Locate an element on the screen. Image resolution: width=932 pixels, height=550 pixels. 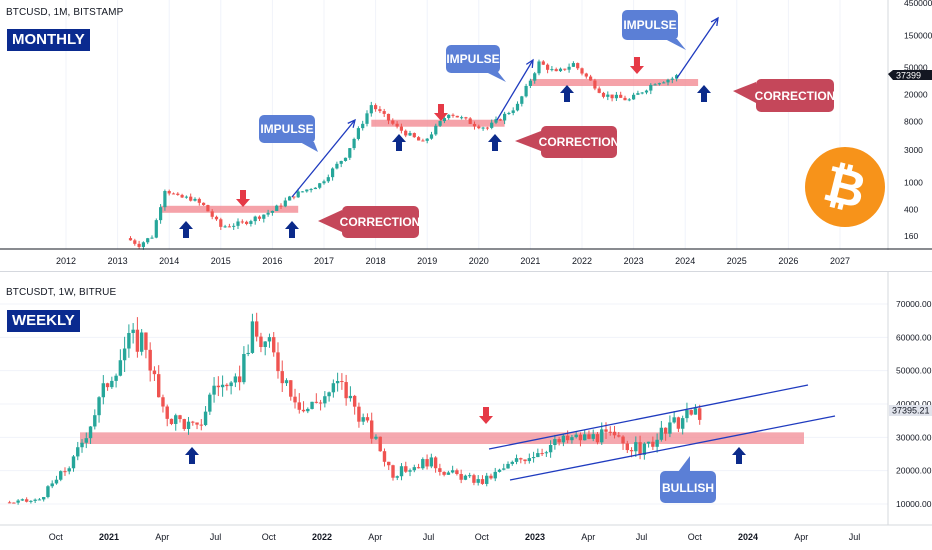
y-tick-label: 8000 is located at coordinates (913, 121).